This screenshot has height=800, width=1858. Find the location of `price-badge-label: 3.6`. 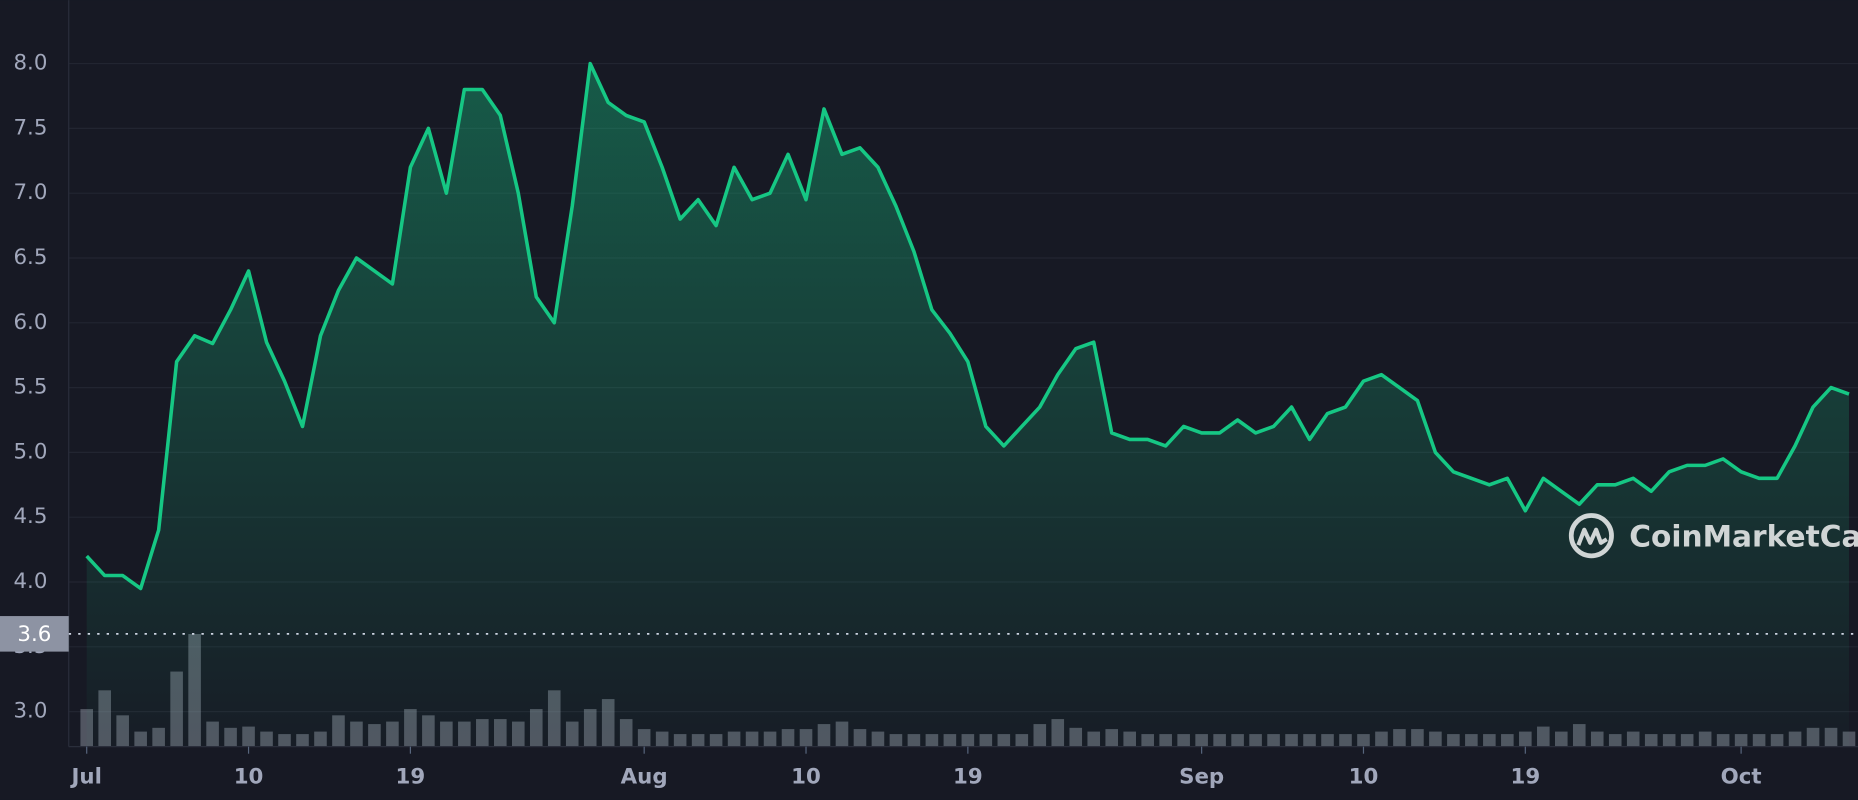

price-badge-label: 3.6 is located at coordinates (34, 634).